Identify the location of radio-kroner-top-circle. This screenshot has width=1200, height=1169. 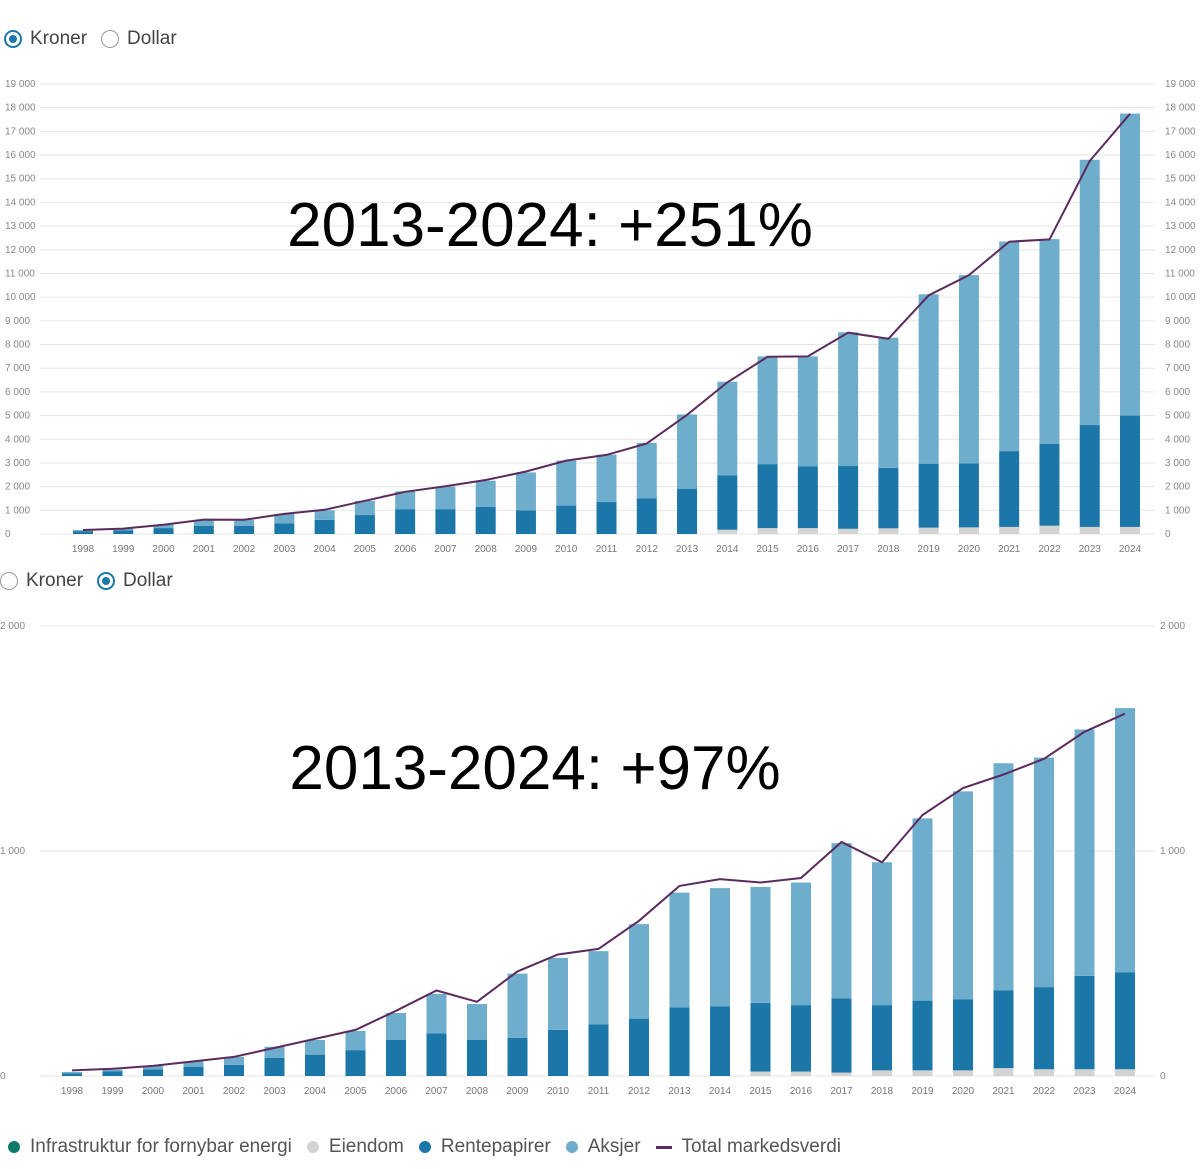
(13, 39).